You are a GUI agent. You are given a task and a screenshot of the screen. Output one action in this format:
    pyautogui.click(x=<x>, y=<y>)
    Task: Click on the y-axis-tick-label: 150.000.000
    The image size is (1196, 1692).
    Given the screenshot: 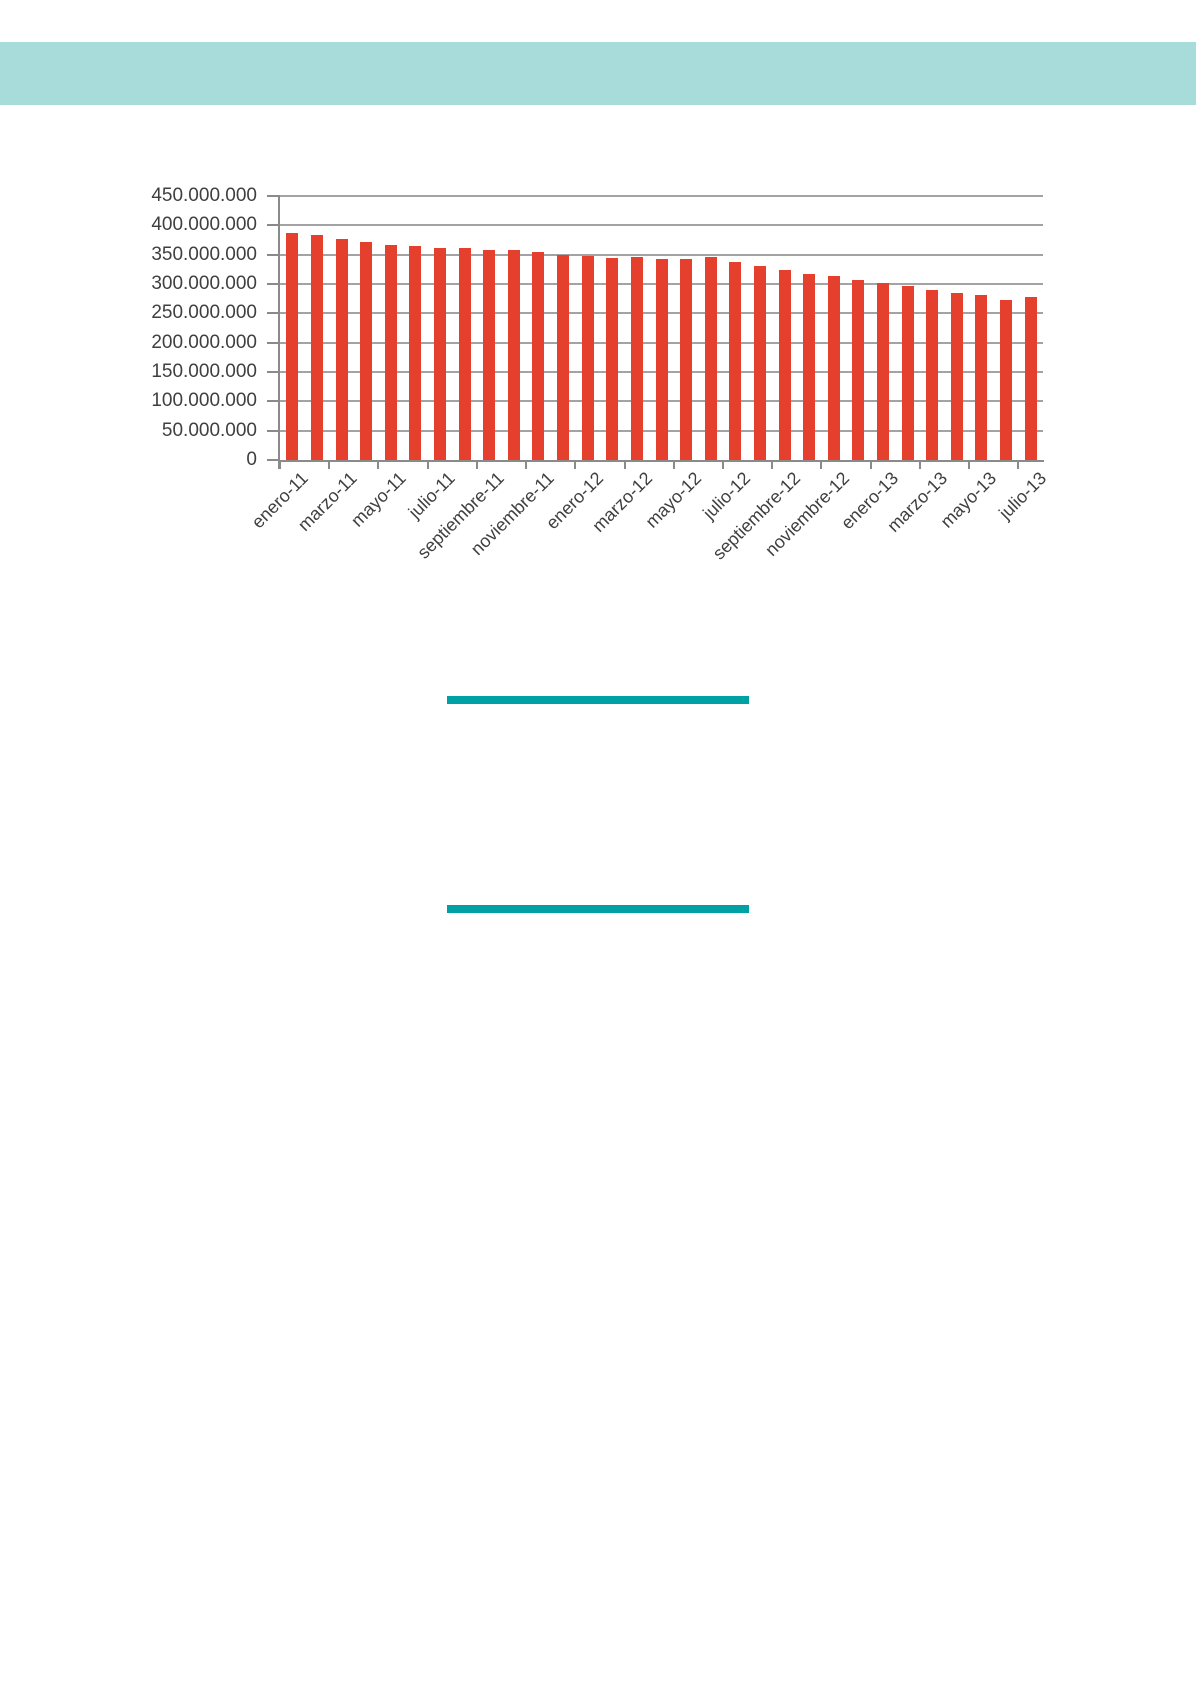 What is the action you would take?
    pyautogui.click(x=204, y=371)
    